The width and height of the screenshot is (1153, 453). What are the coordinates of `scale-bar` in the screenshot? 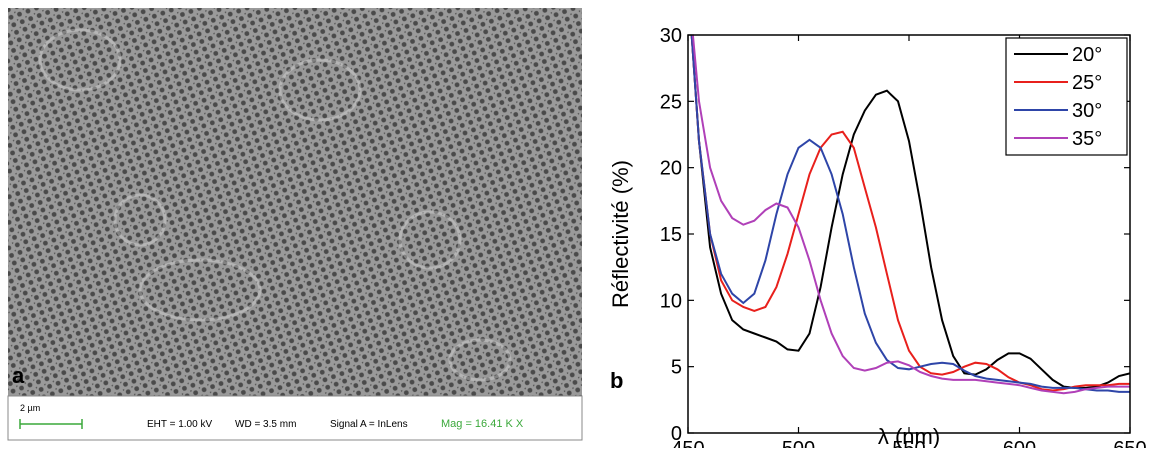 It's located at (51, 424).